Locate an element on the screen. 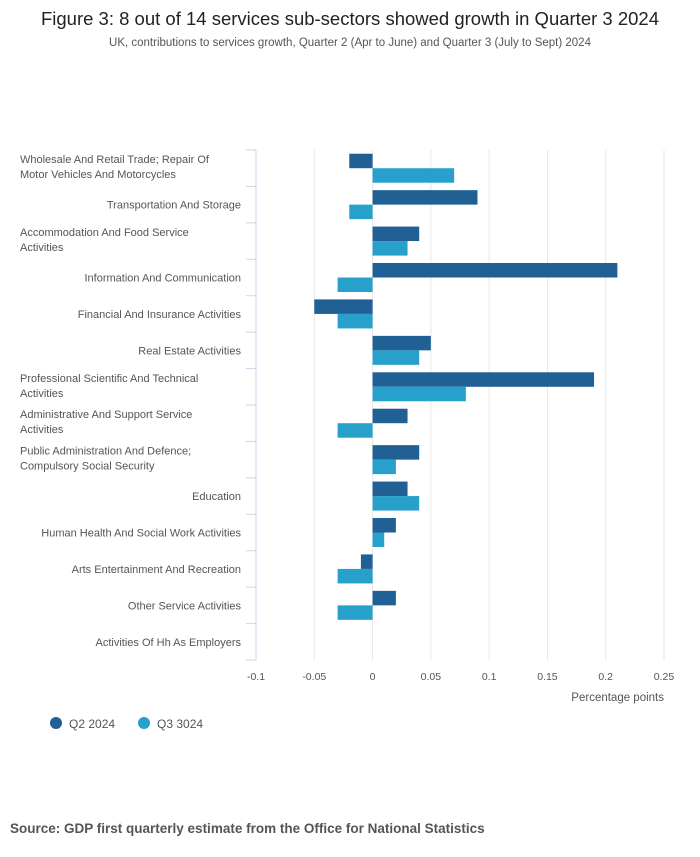 The image size is (700, 857). category-label: Education is located at coordinates (216, 497).